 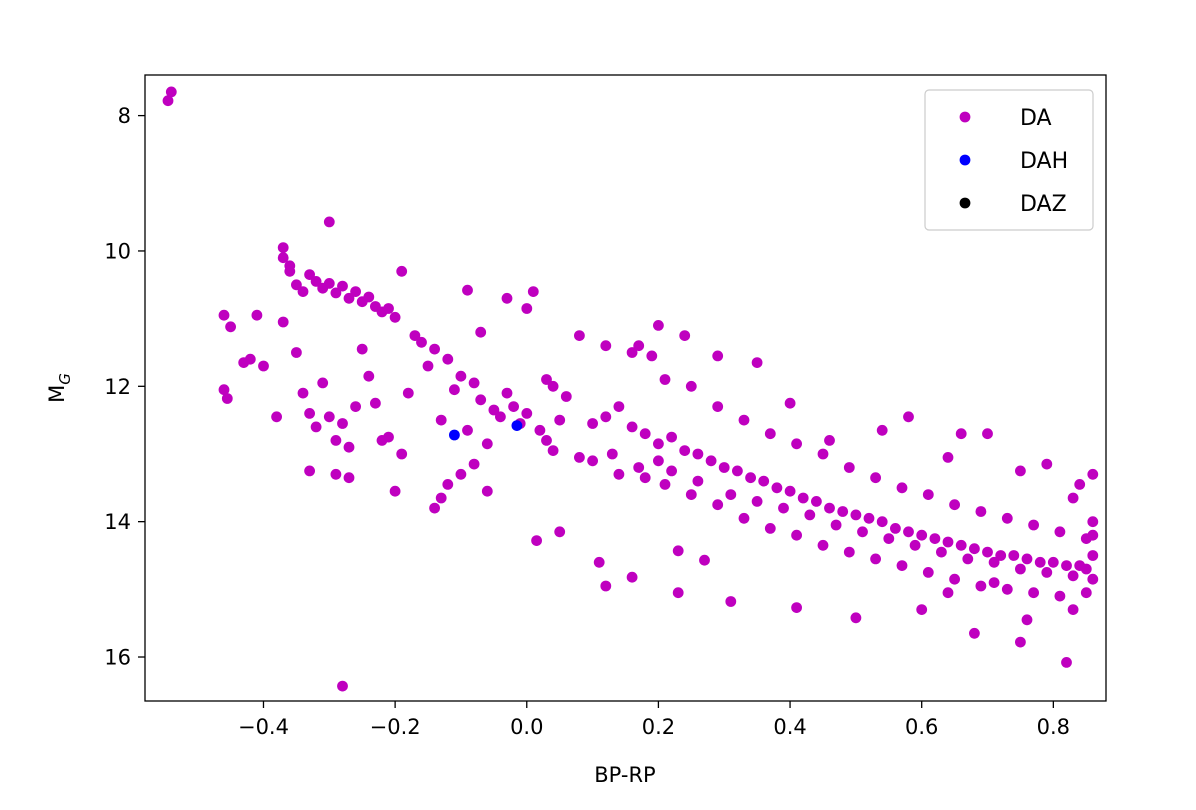 What do you see at coordinates (486, 430) in the screenshot?
I see `series-dah` at bounding box center [486, 430].